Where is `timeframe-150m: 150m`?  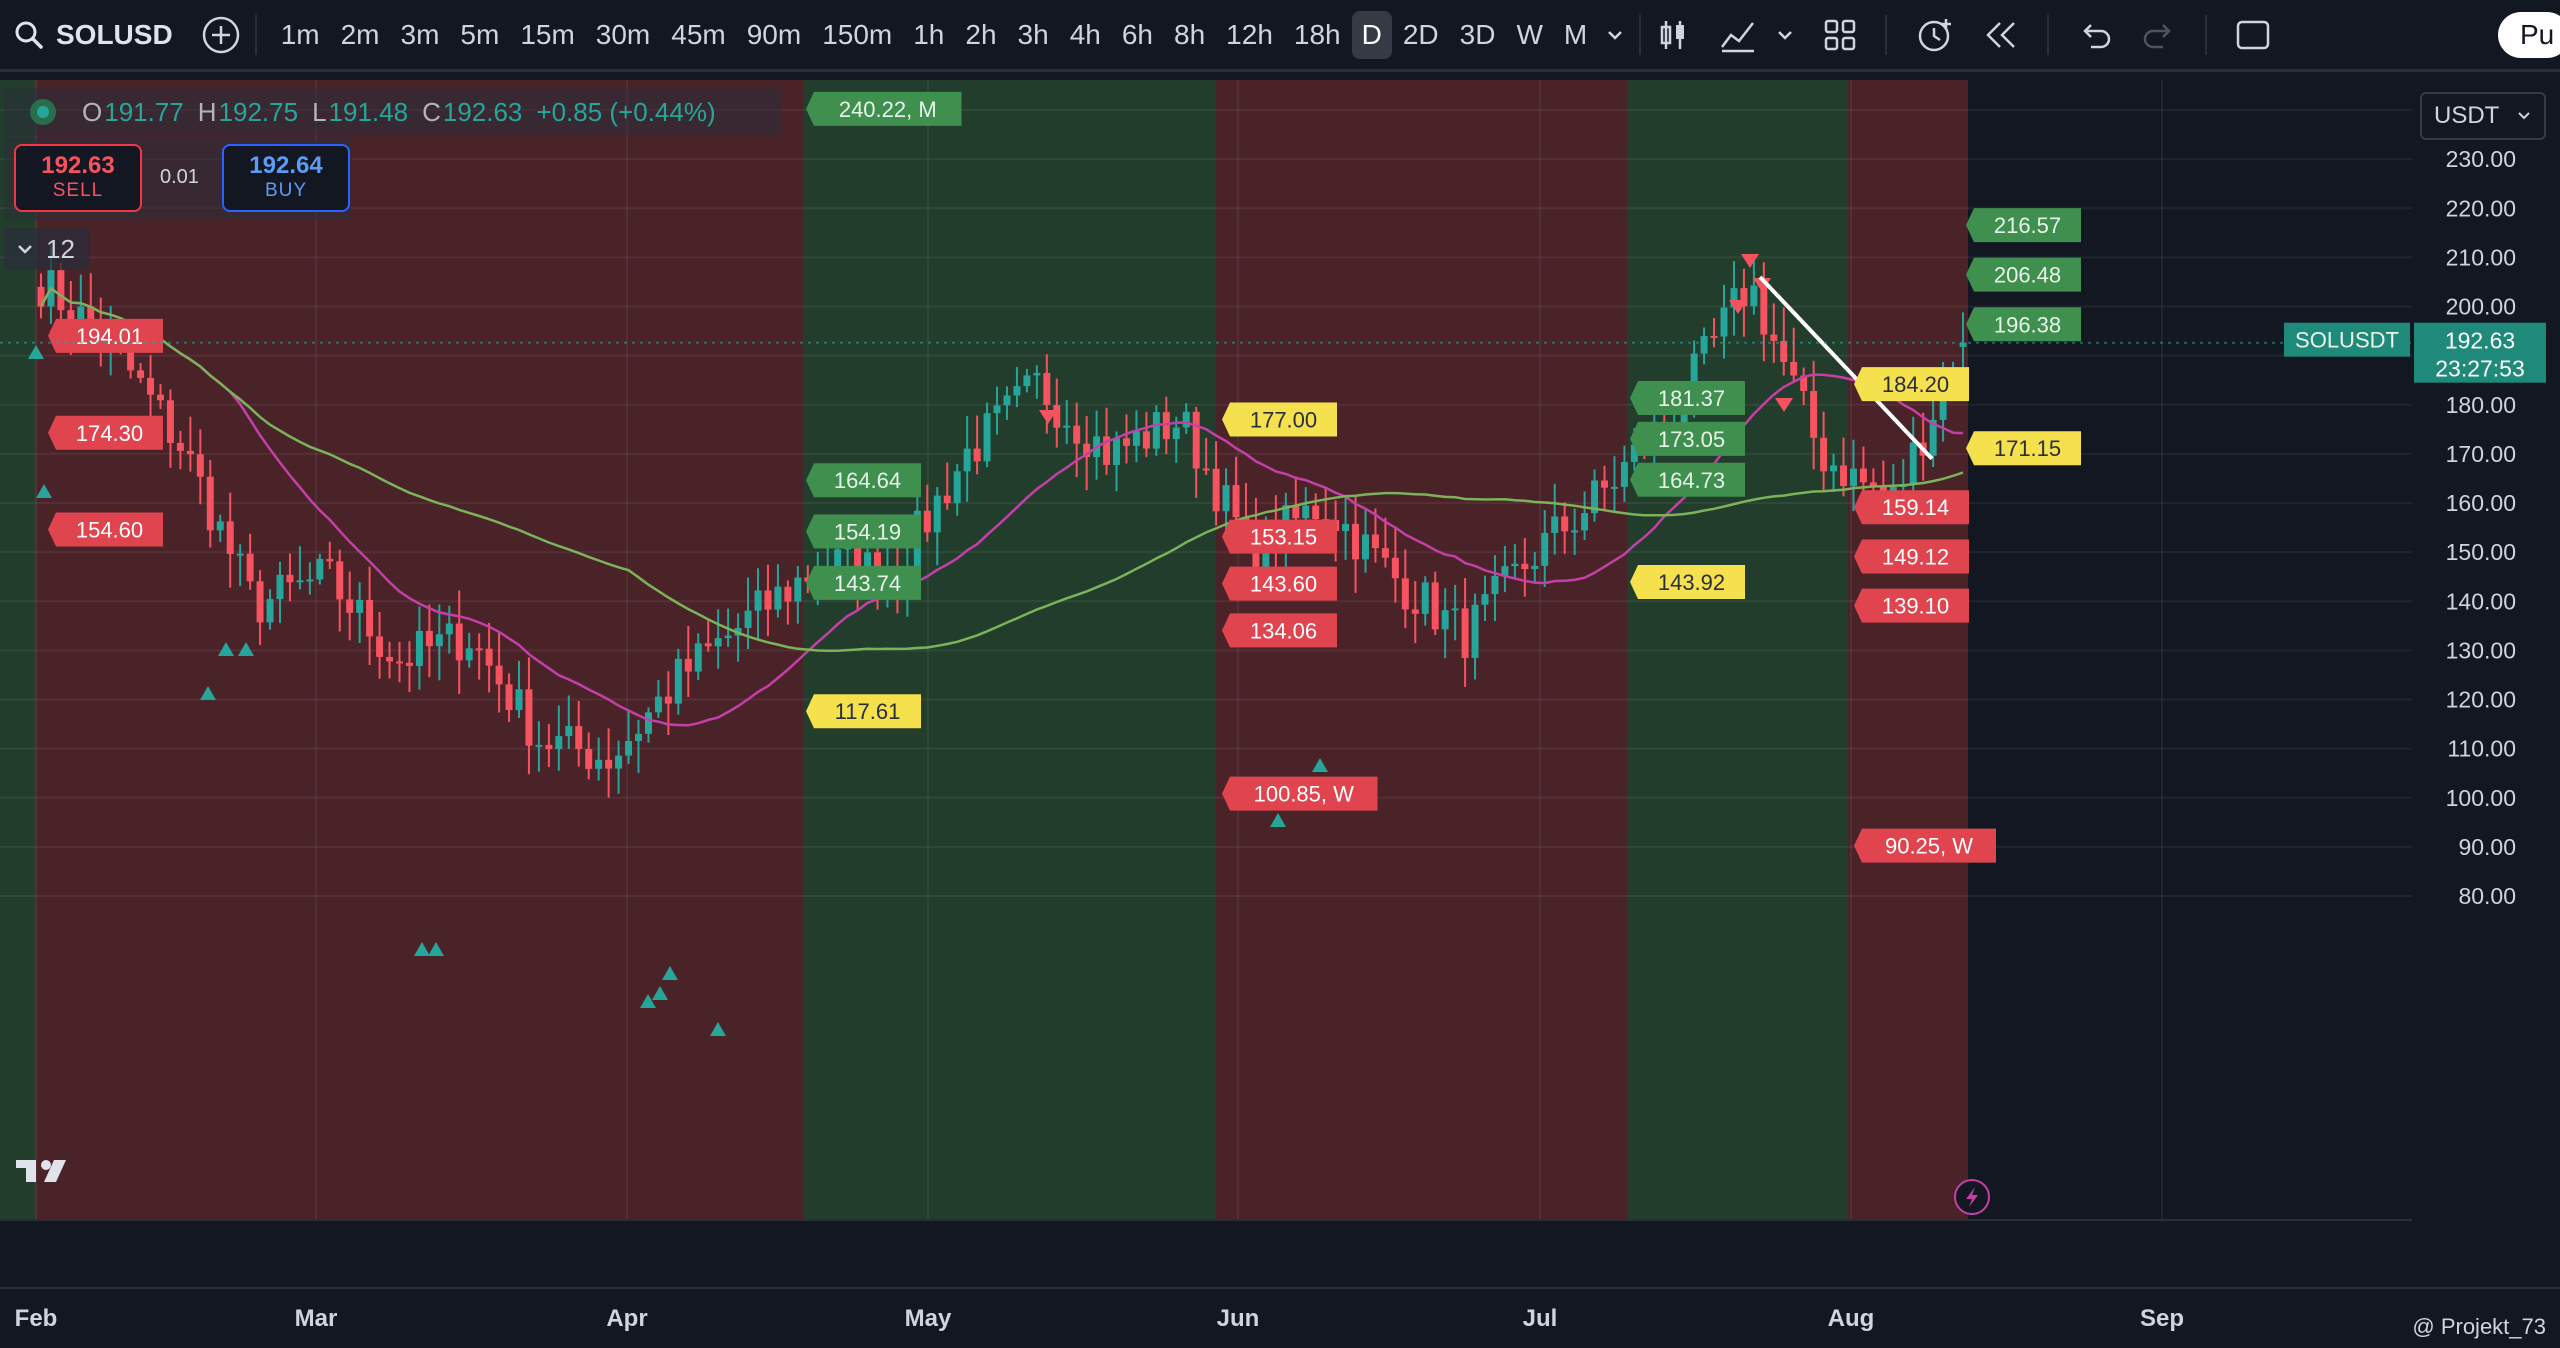
timeframe-150m: 150m is located at coordinates (857, 34).